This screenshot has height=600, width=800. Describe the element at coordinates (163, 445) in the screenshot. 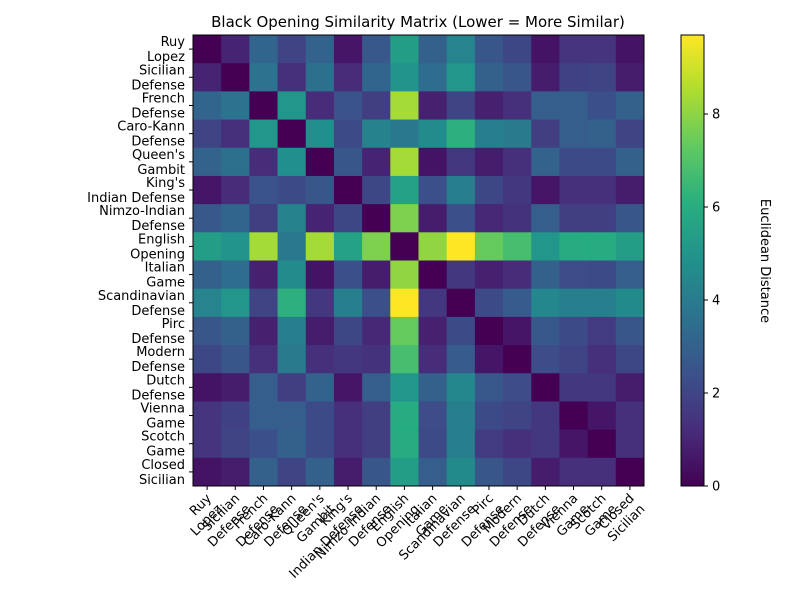

I see `y-tick-label: Scotch Game` at that location.